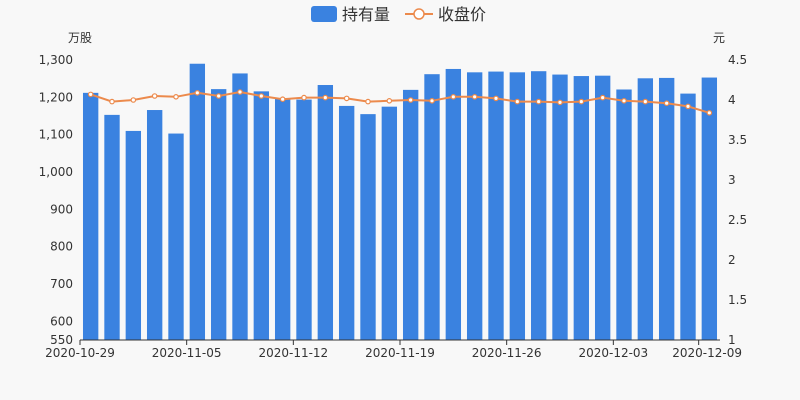 This screenshot has height=400, width=800. What do you see at coordinates (61, 340) in the screenshot?
I see `left-tick-label: 550` at bounding box center [61, 340].